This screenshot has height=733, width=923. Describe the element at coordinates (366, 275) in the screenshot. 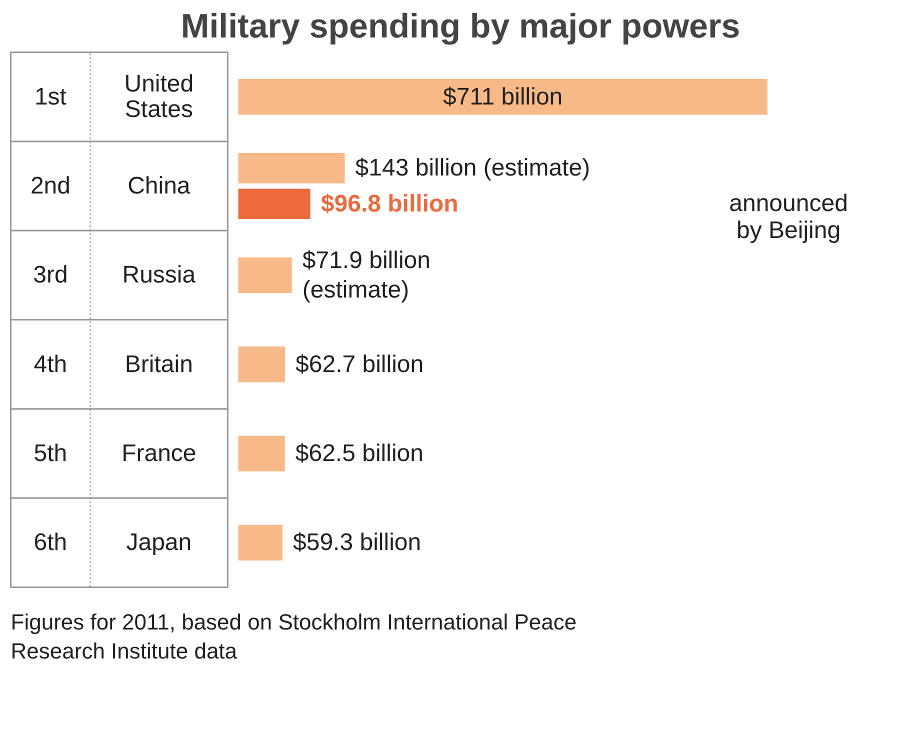

I see `data-label: $71.9 billion (estimate)` at that location.